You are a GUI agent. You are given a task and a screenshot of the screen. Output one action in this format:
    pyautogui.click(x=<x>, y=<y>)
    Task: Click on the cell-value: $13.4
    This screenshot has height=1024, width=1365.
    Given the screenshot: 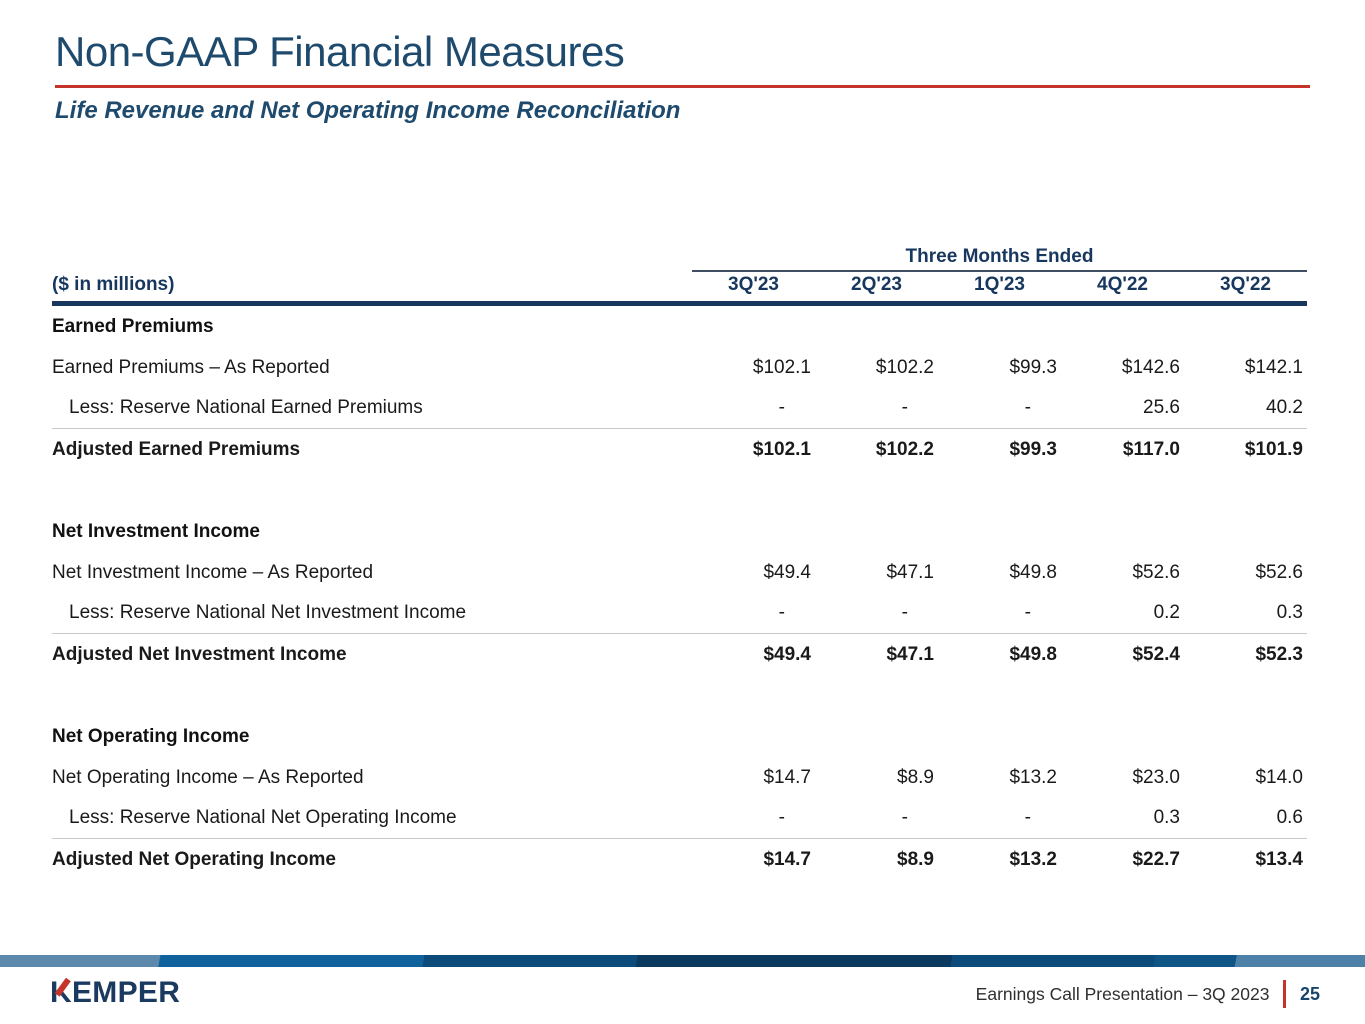 What is the action you would take?
    pyautogui.click(x=1279, y=859)
    